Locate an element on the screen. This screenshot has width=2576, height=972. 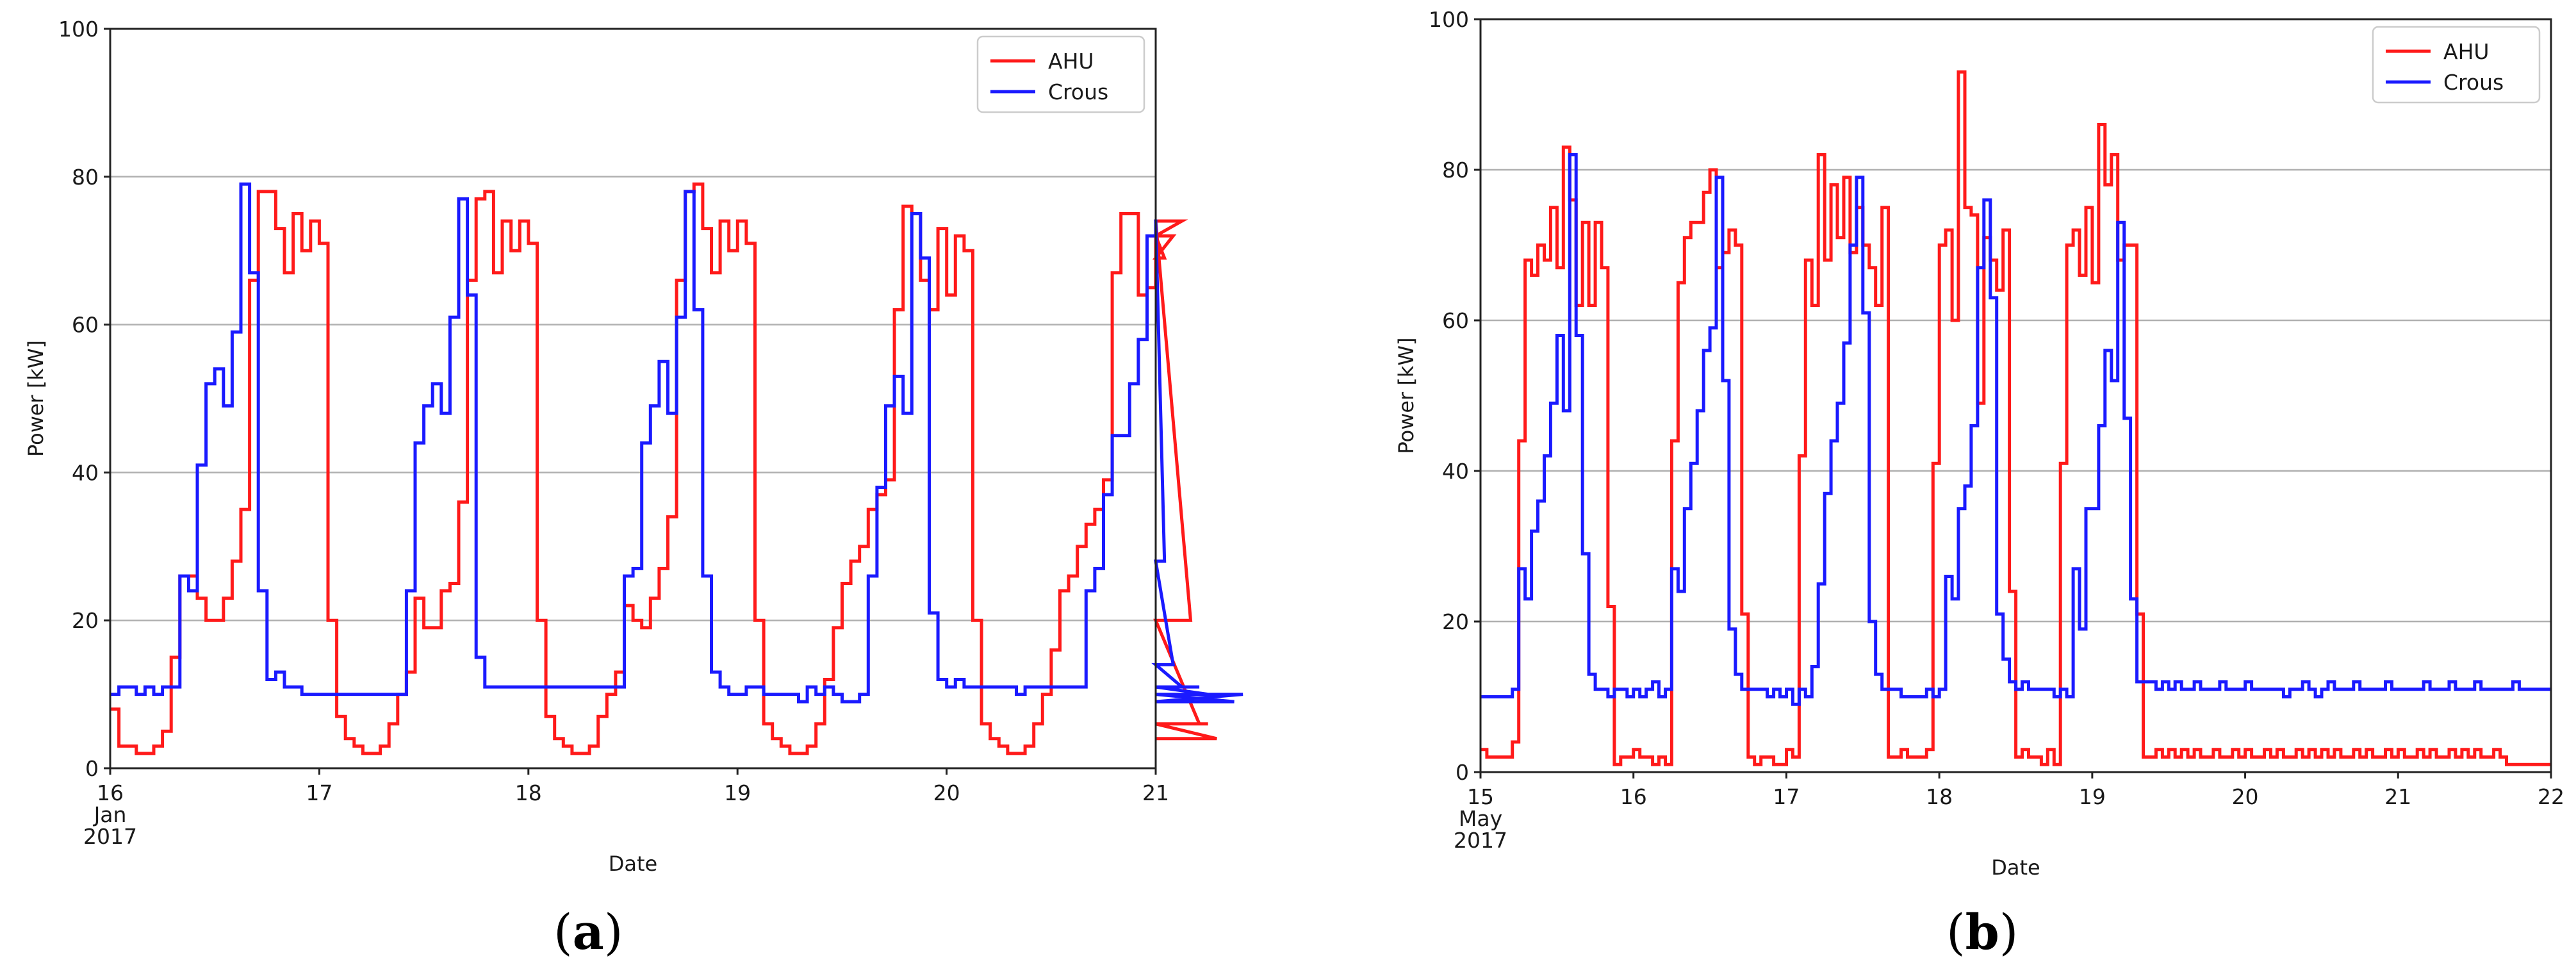
chart-a-legend-label-crous: Crous is located at coordinates (1078, 91).